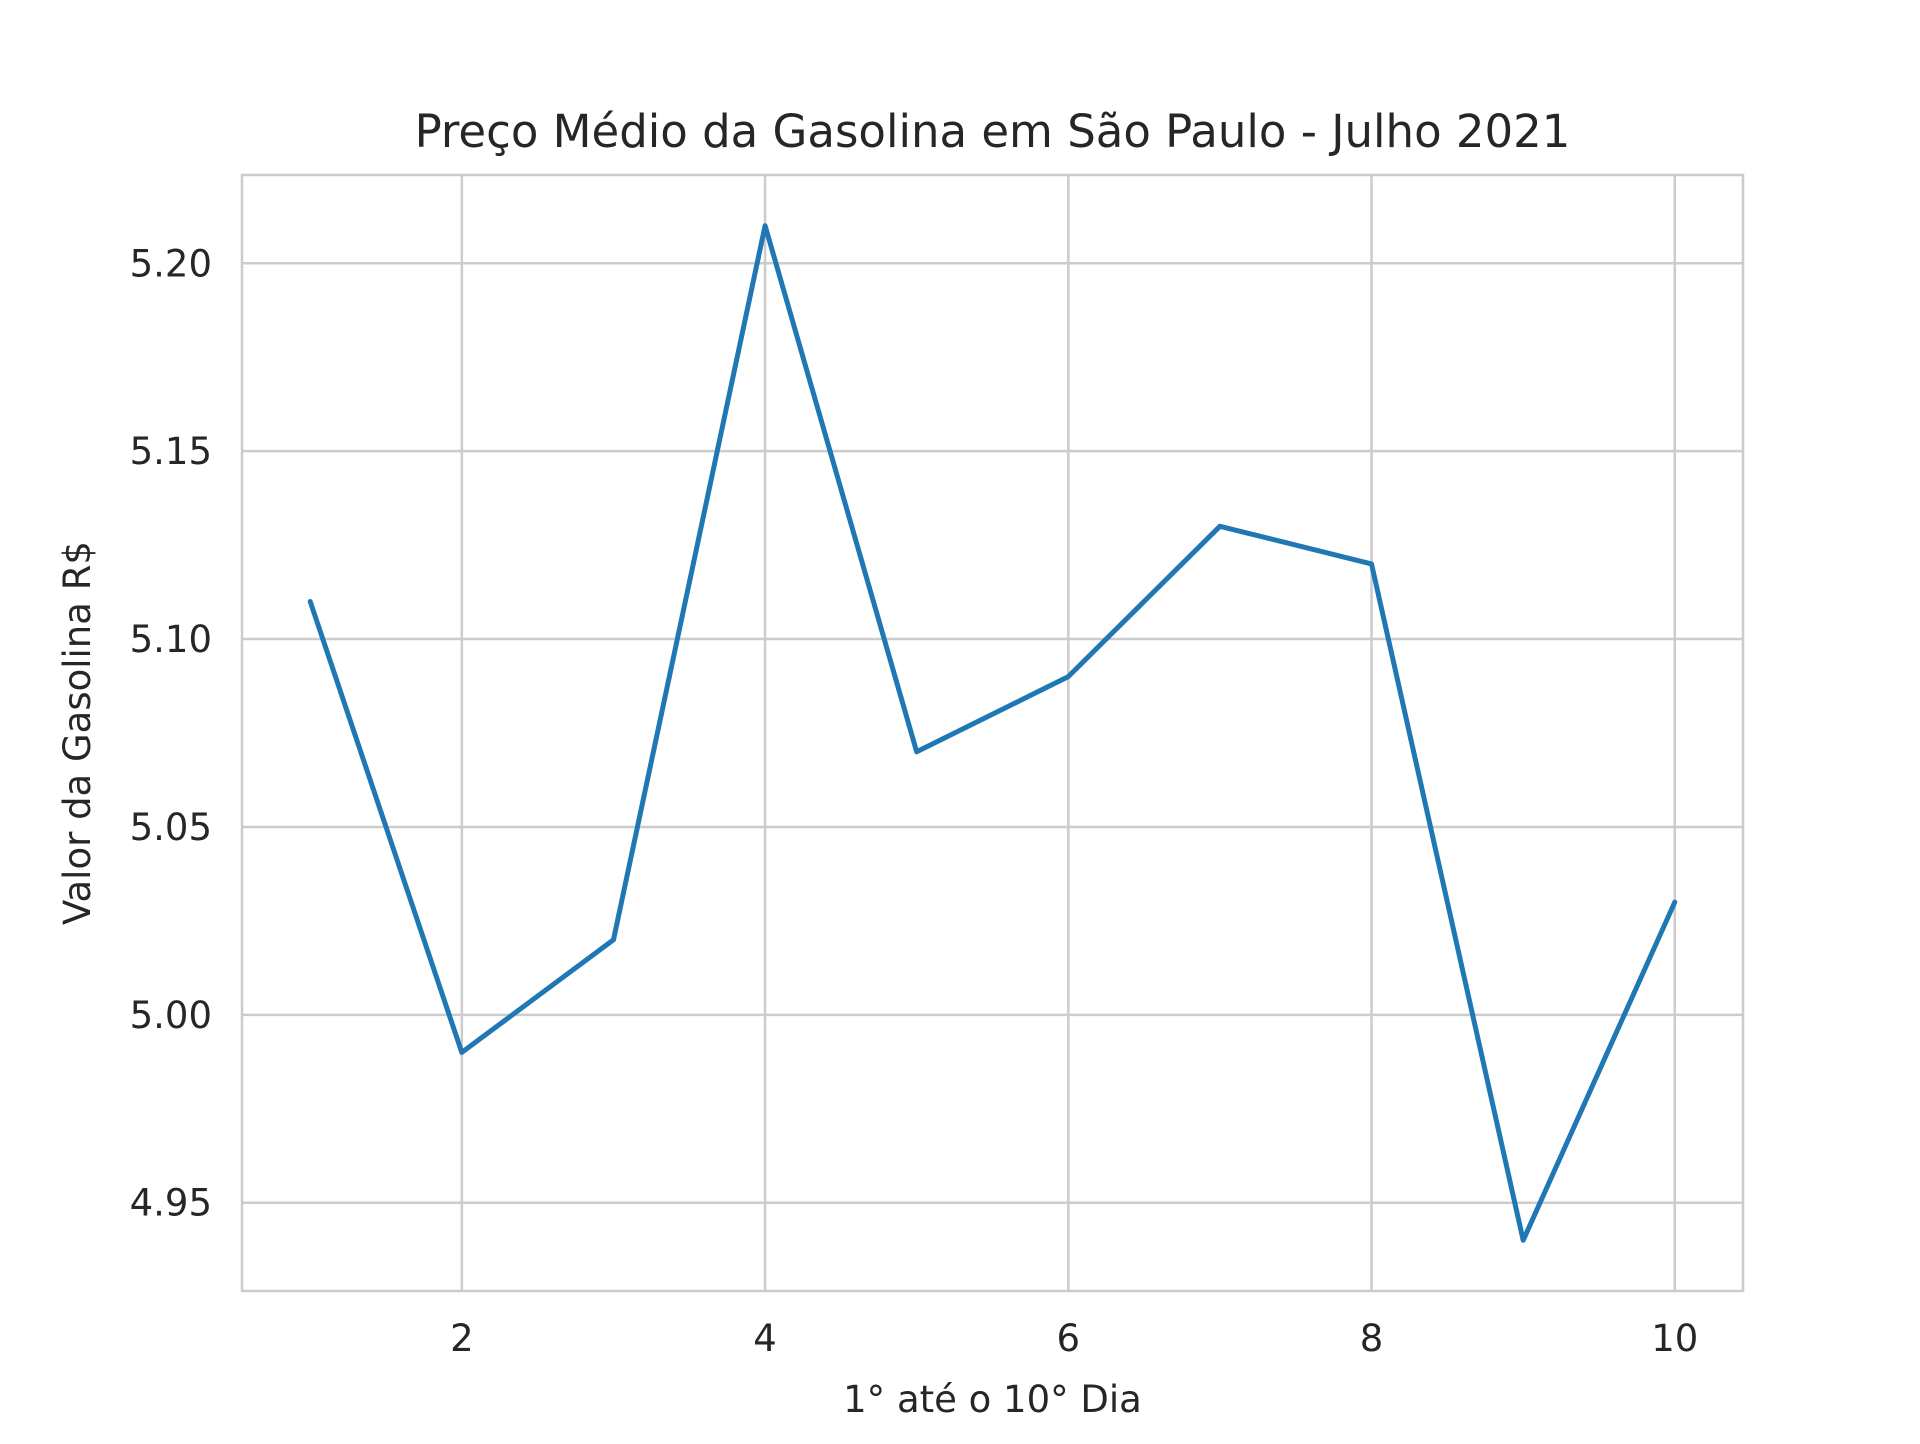  I want to click on y-axis-label: Valor da Gasolina R$, so click(77, 733).